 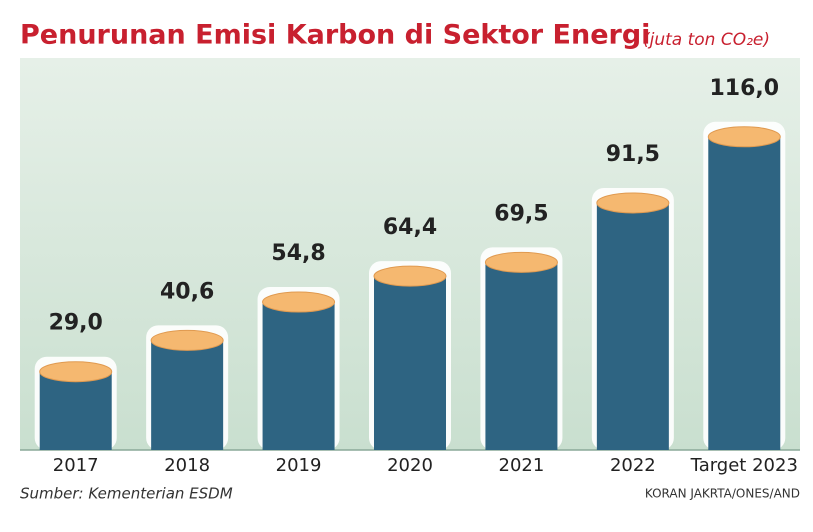 I want to click on x-tick-label: 2020, so click(x=410, y=465).